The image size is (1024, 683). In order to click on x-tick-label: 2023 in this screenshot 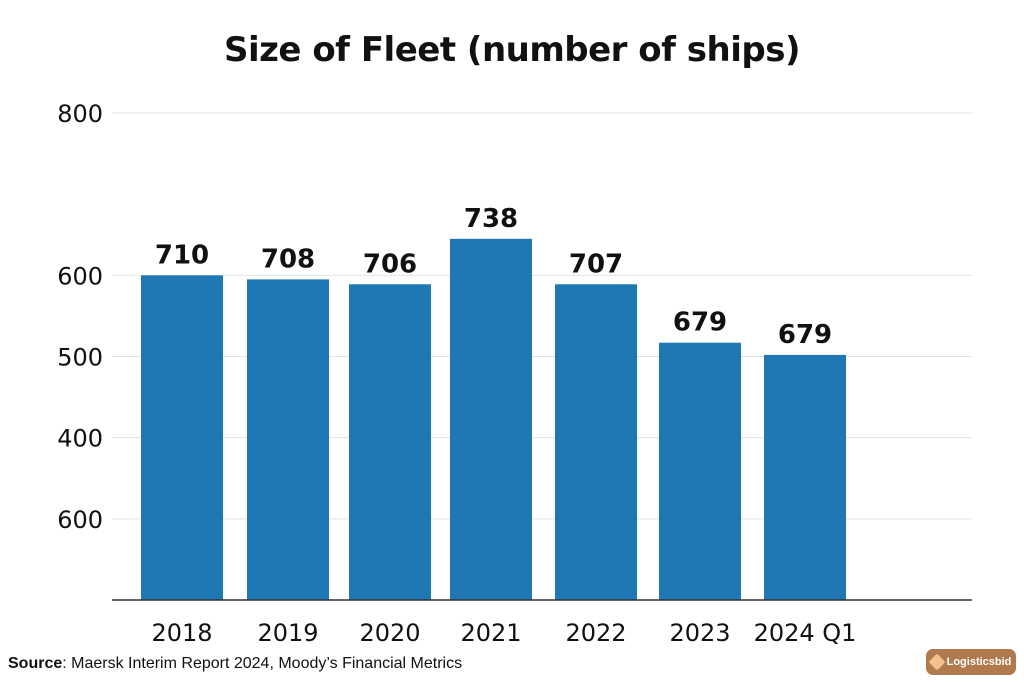, I will do `click(699, 633)`.